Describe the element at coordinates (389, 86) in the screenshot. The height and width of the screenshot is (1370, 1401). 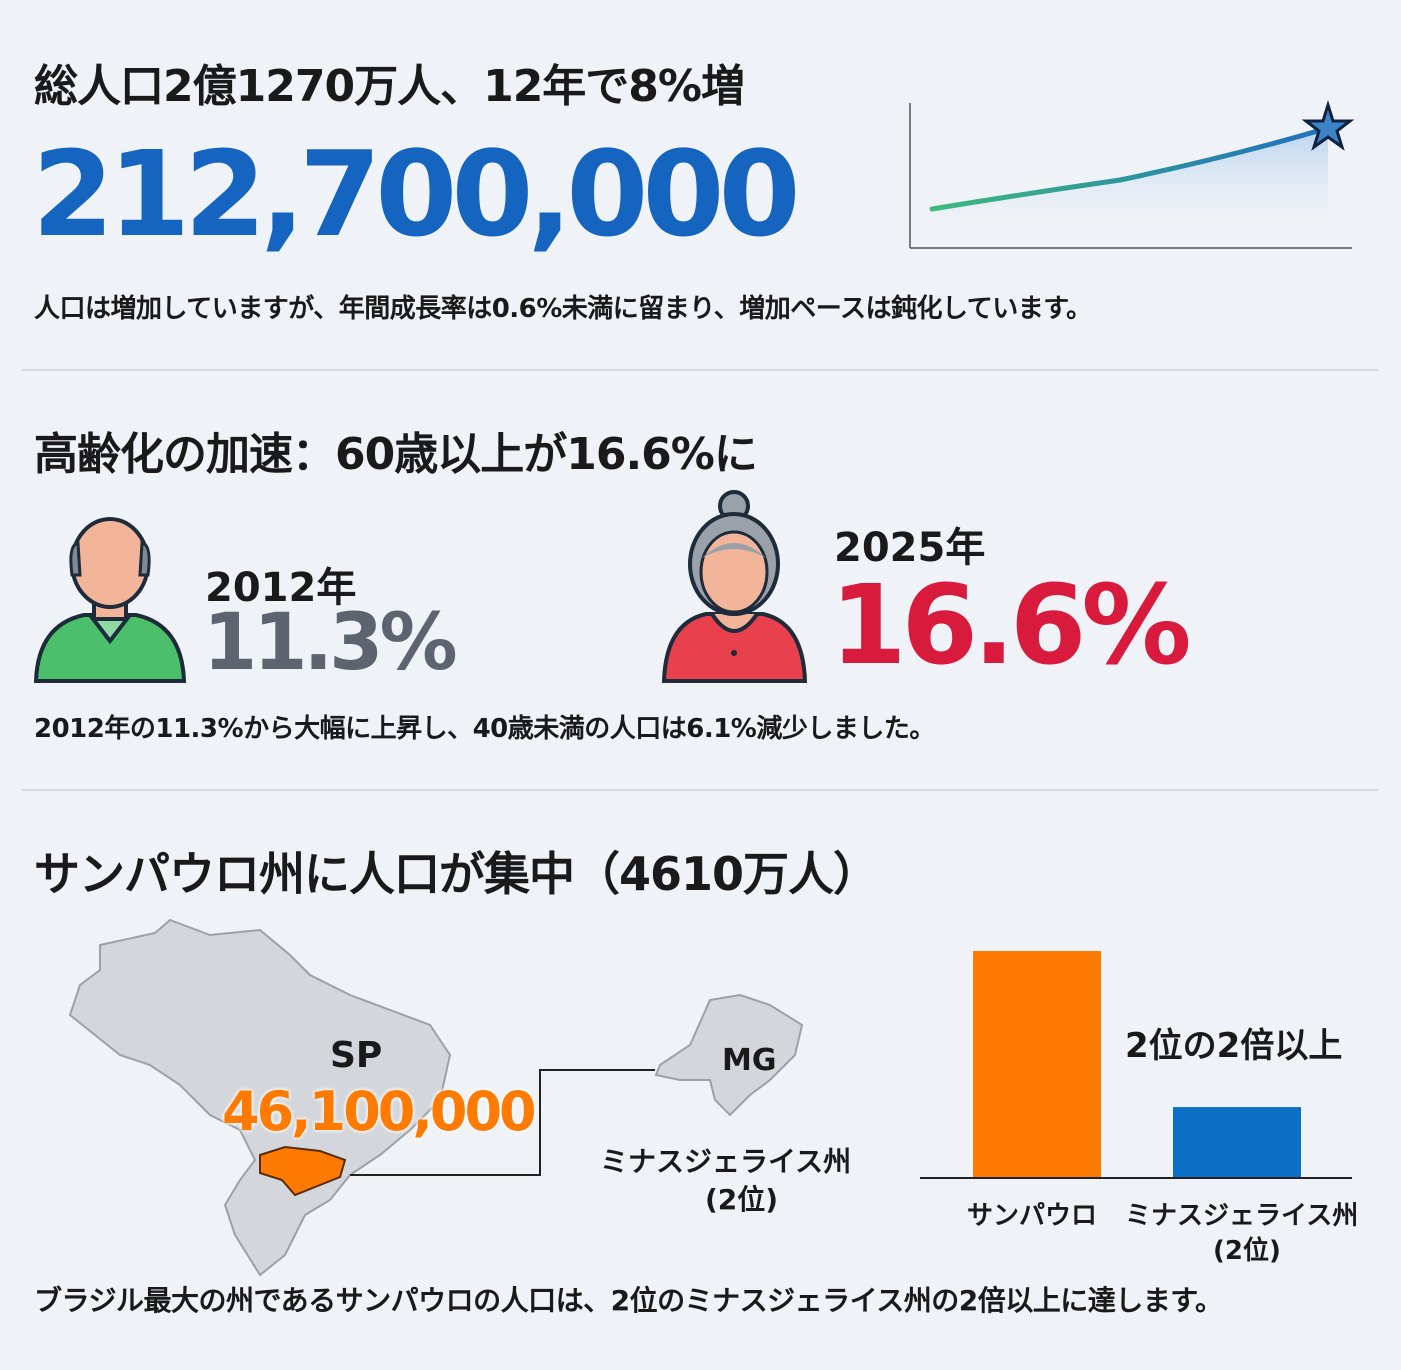
I see `section1-title: 総人口2億1270万人、12年で8%増` at that location.